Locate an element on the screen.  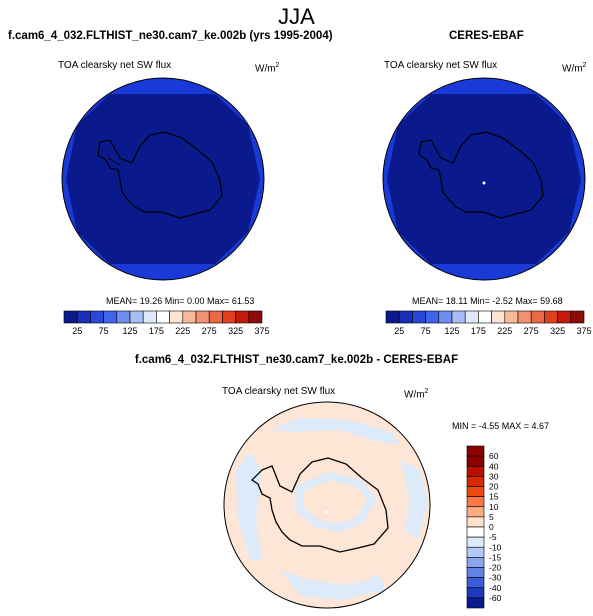
colorbar-tick-label: 15 is located at coordinates (494, 497).